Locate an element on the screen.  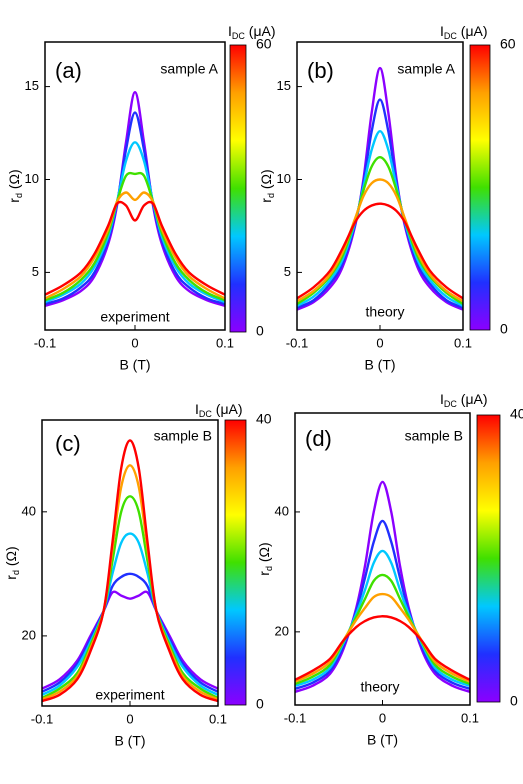
panel-label: (b) is located at coordinates (320, 70).